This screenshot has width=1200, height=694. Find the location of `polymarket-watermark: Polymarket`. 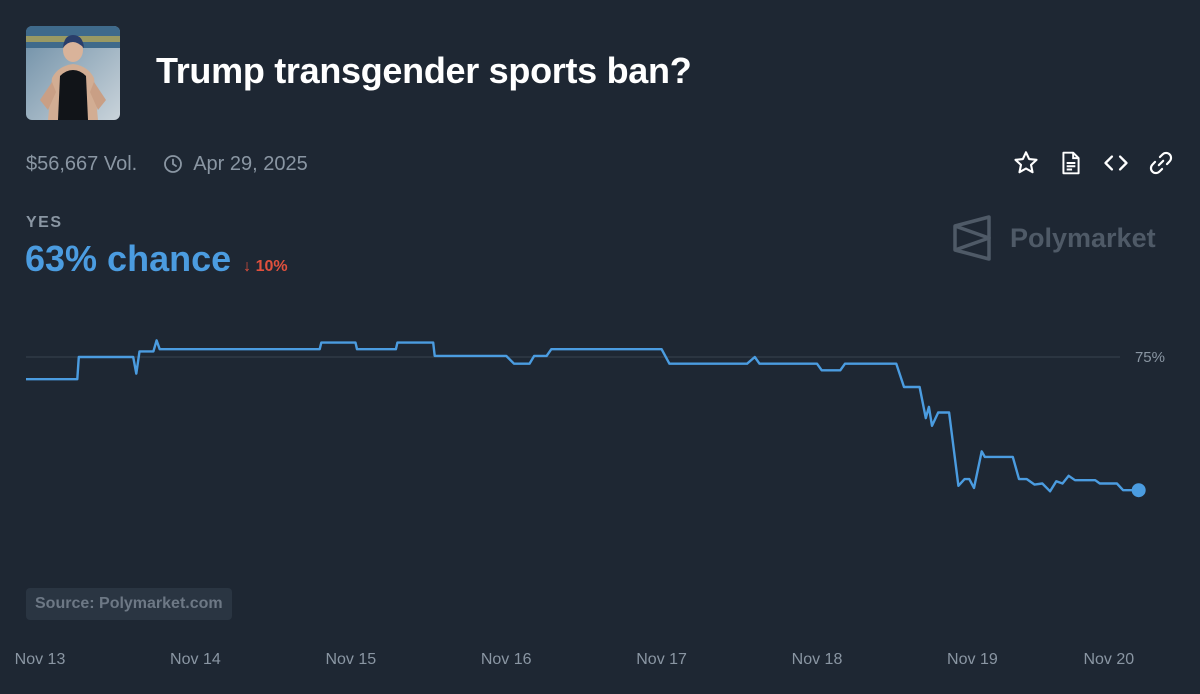

polymarket-watermark: Polymarket is located at coordinates (1054, 238).